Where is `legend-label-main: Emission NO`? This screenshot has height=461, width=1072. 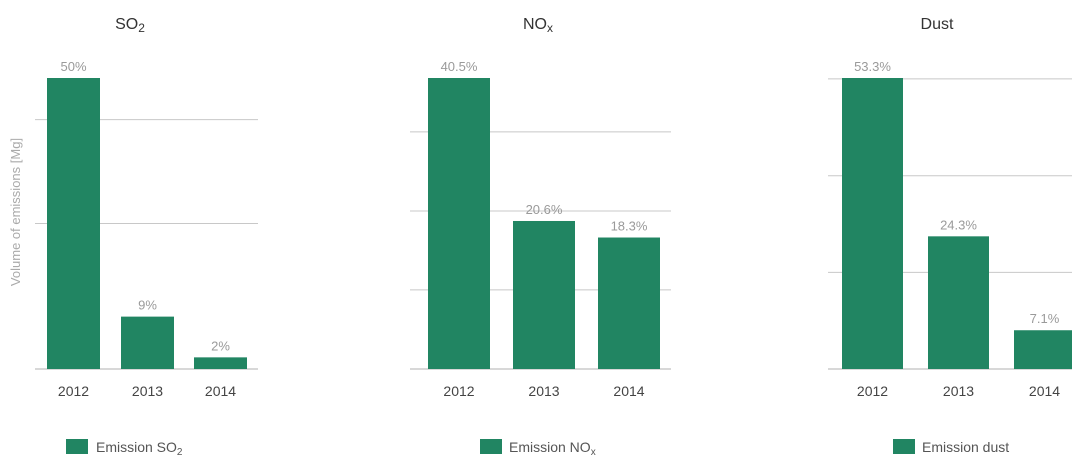
legend-label-main: Emission NO is located at coordinates (550, 447).